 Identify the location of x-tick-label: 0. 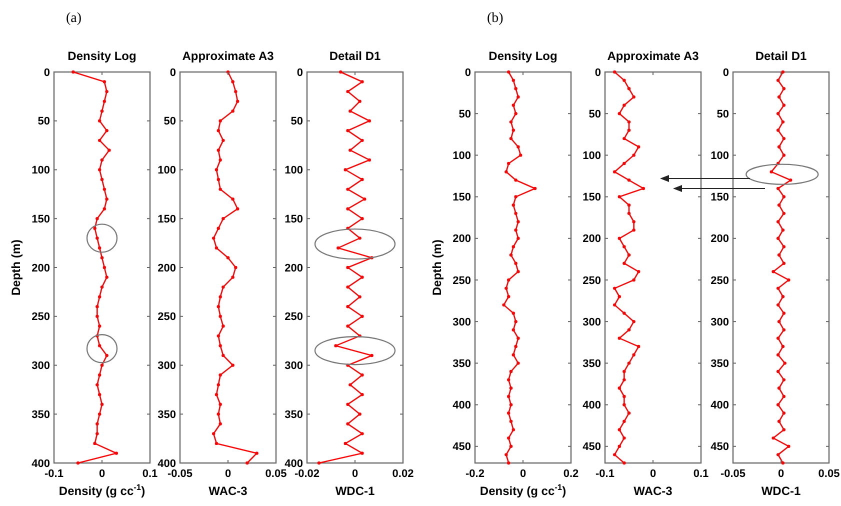
(355, 474).